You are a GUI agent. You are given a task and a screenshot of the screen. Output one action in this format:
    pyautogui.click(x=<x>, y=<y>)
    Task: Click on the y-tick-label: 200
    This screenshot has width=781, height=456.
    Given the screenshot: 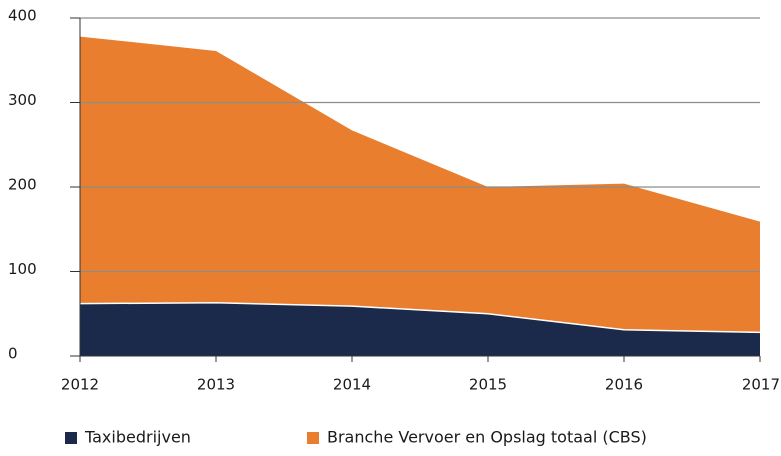 What is the action you would take?
    pyautogui.click(x=22, y=185)
    